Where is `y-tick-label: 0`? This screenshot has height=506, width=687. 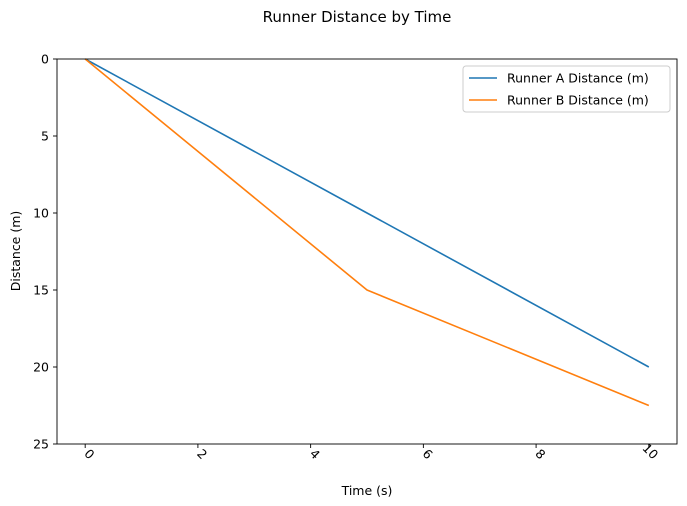 y-tick-label: 0 is located at coordinates (45, 59).